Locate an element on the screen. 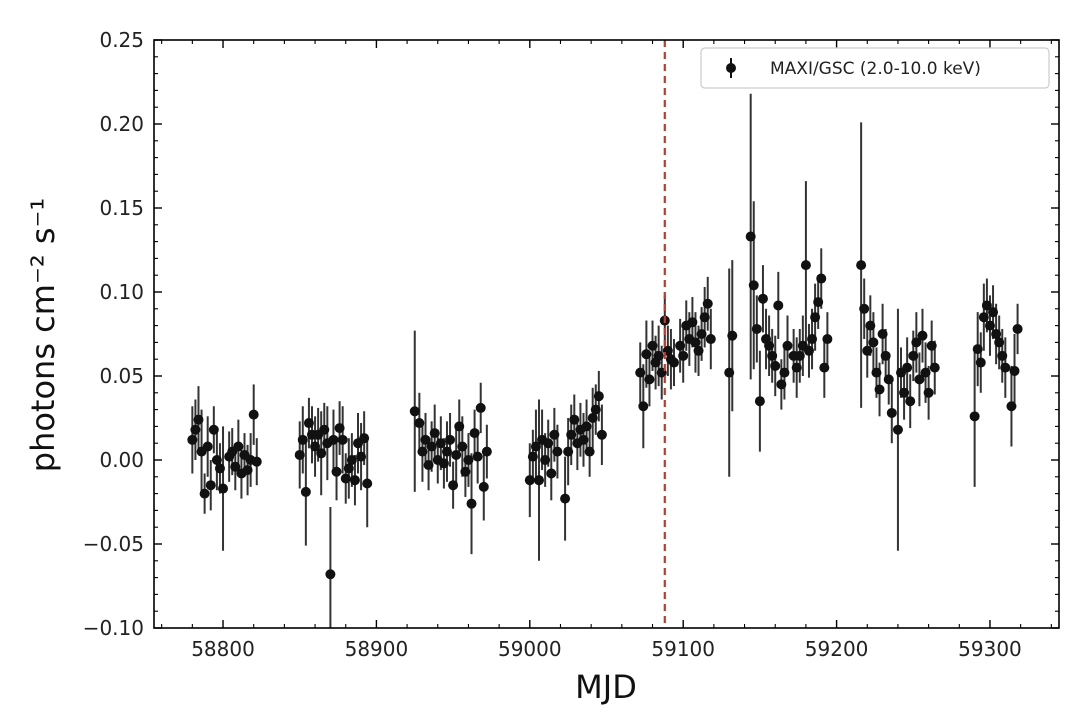  x-tick-label: 59000 is located at coordinates (530, 649).